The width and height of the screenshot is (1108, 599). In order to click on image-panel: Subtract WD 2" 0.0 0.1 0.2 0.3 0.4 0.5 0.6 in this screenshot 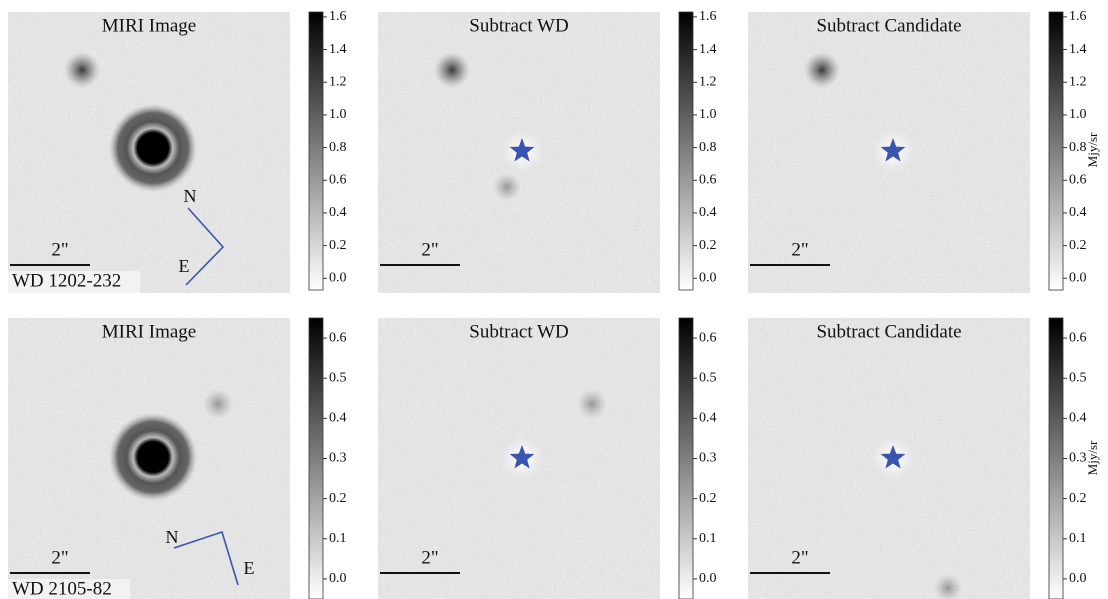, I will do `click(547, 458)`.